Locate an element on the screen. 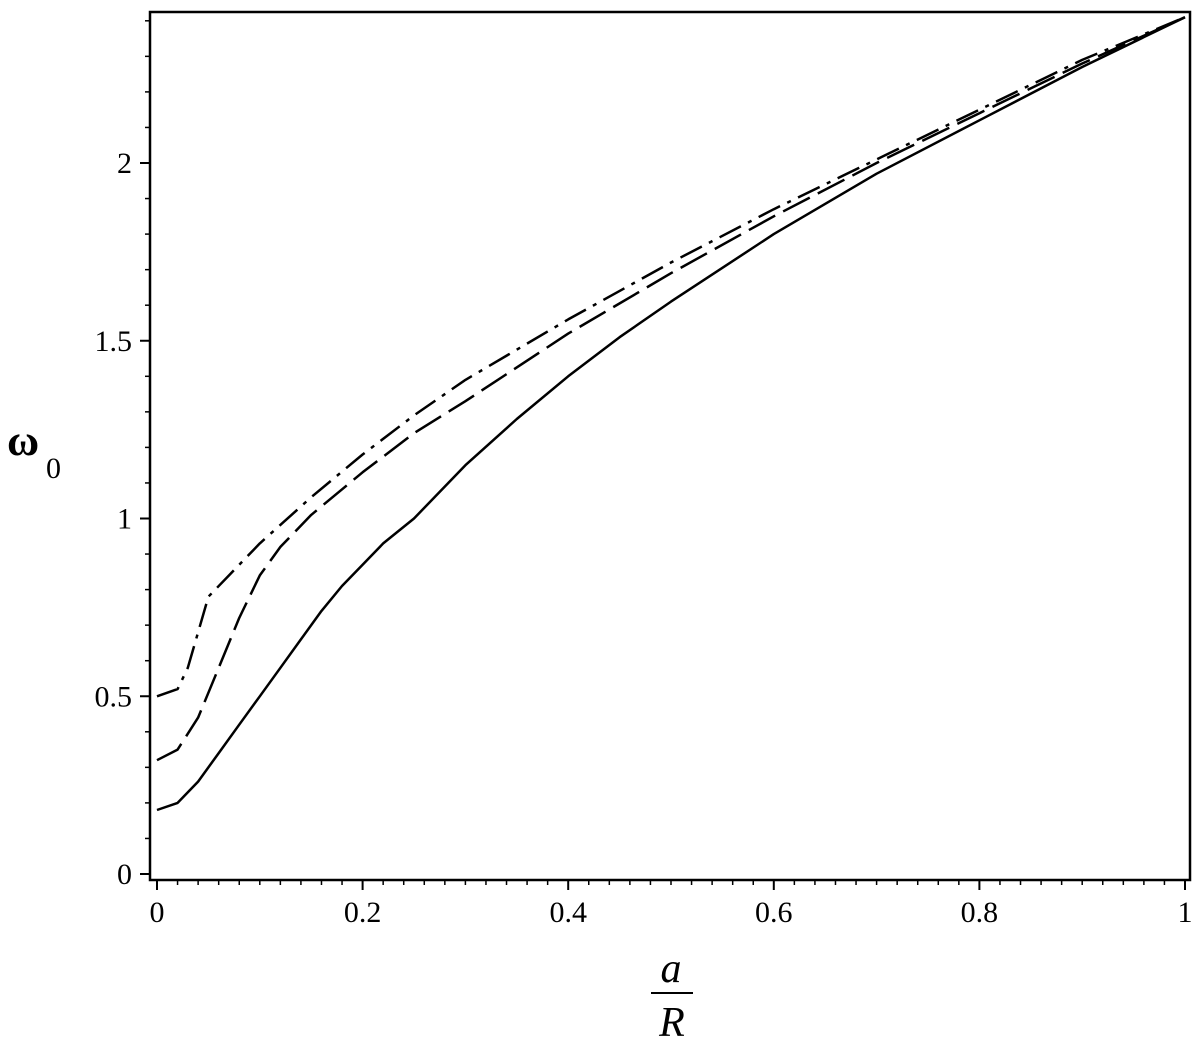 The image size is (1200, 1044). y-axis-label-symbol: ω is located at coordinates (23, 440).